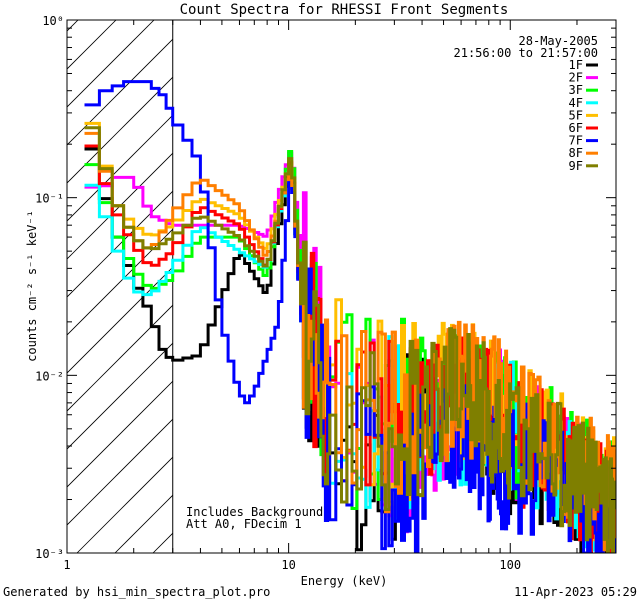 The width and height of the screenshot is (640, 600). What do you see at coordinates (53, 21) in the screenshot?
I see `y-tick-label: 10⁰` at bounding box center [53, 21].